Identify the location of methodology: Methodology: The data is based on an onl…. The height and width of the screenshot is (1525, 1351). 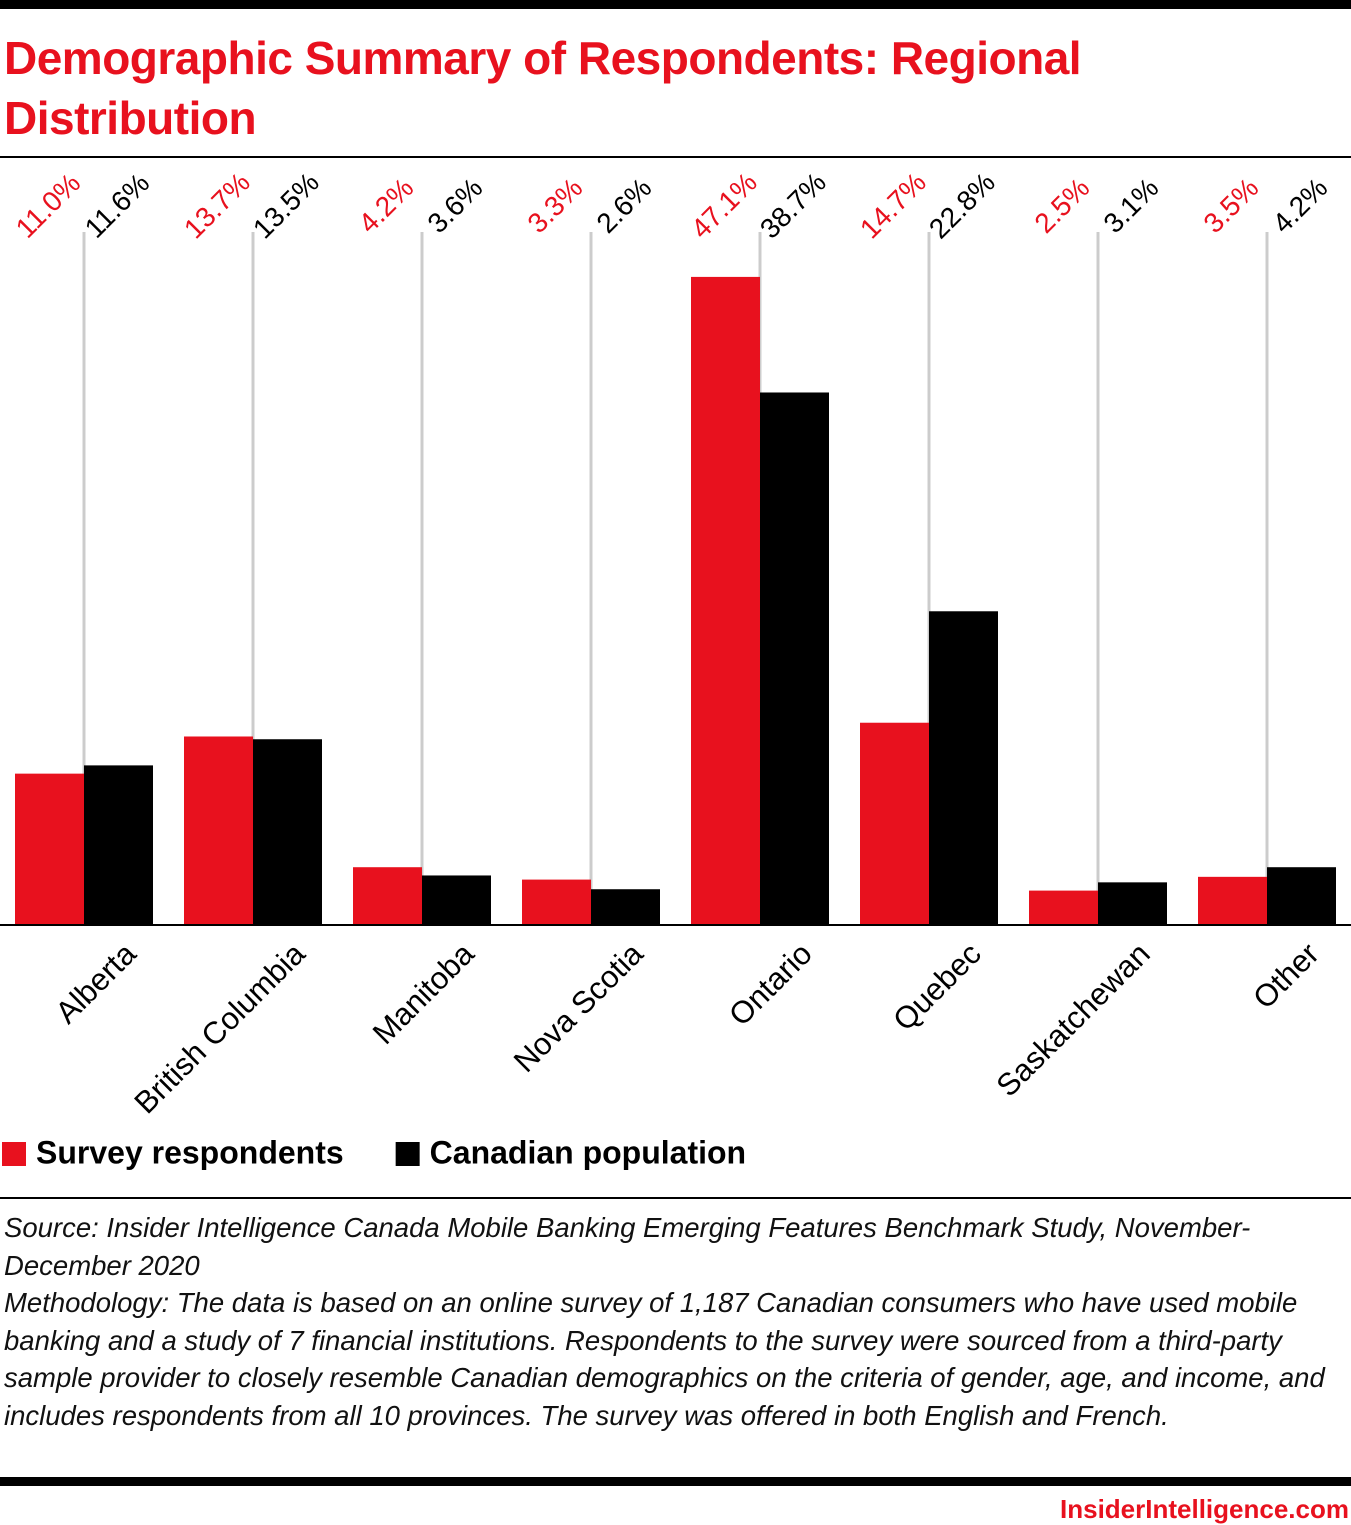
(664, 1359).